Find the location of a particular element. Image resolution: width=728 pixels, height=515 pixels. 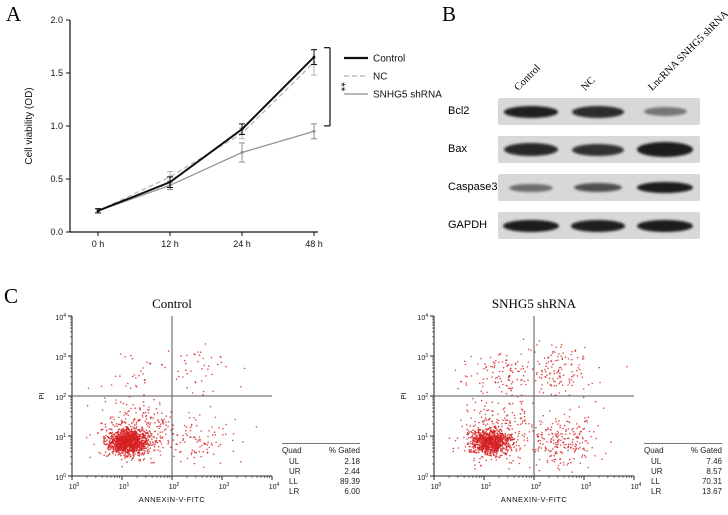

blot-strip-bcl2 is located at coordinates (599, 111).